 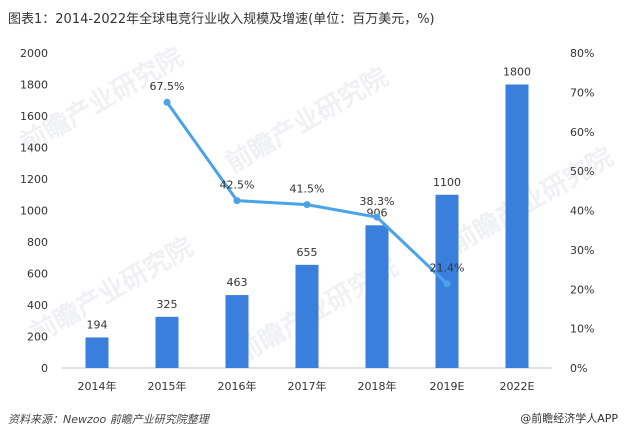 I want to click on bar-value-label: 1100, so click(x=447, y=182).